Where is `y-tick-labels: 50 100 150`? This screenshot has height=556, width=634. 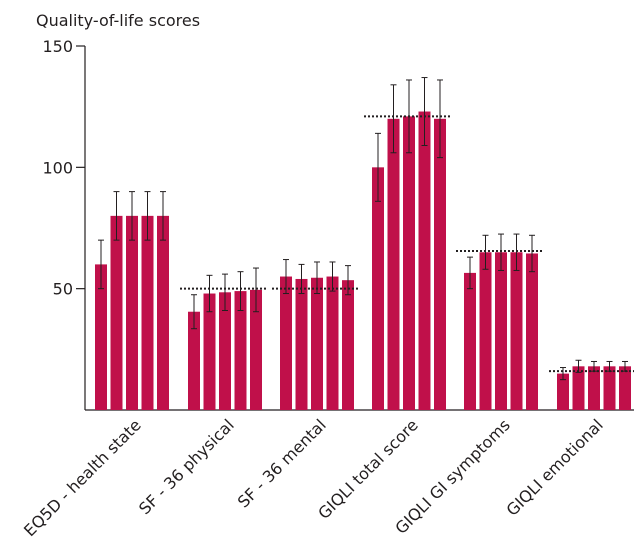 y-tick-labels: 50 100 150 is located at coordinates (57, 168).